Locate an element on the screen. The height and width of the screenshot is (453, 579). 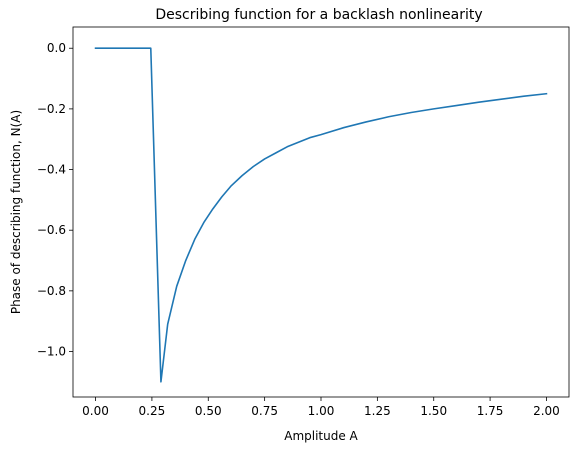
y-tick-label: −0.2 is located at coordinates (51, 109).